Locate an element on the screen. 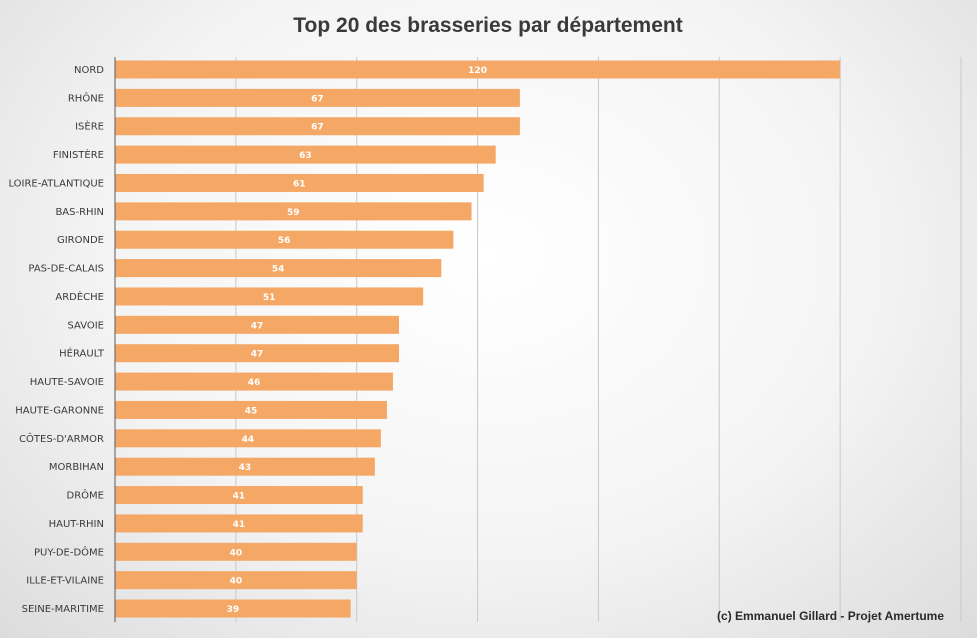 Image resolution: width=977 pixels, height=638 pixels. data-label-5: 59 is located at coordinates (293, 213).